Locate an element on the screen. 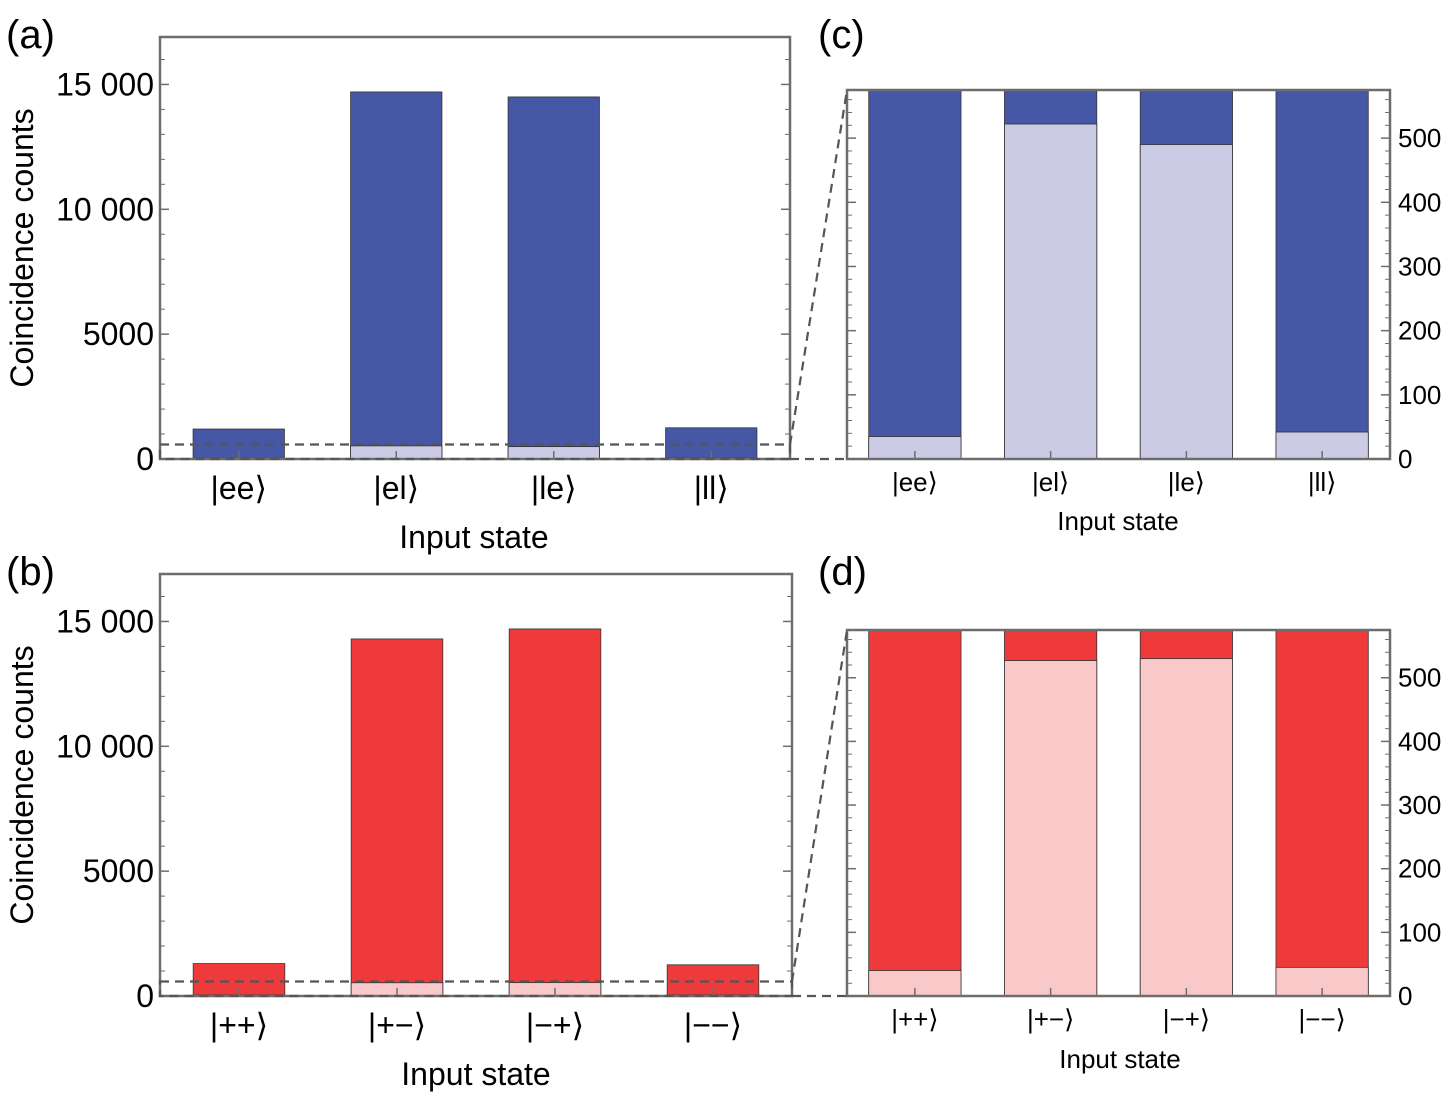 The height and width of the screenshot is (1100, 1456). y-axis-label-b: Coincidence counts is located at coordinates (22, 784).